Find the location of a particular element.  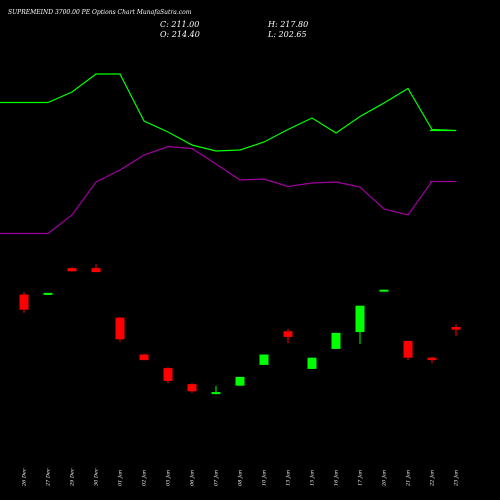

x-tick-label: 16 Jan is located at coordinates (337, 478).